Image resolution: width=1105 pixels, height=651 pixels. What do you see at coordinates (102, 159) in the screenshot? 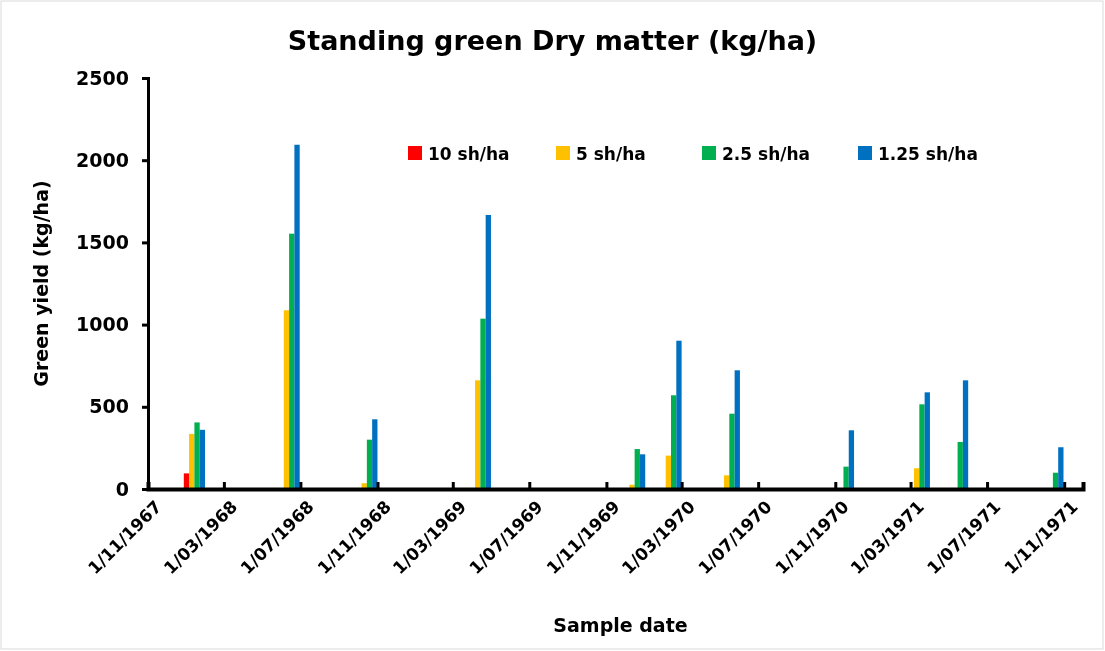
I see `y-tick-label: 2000` at bounding box center [102, 159].